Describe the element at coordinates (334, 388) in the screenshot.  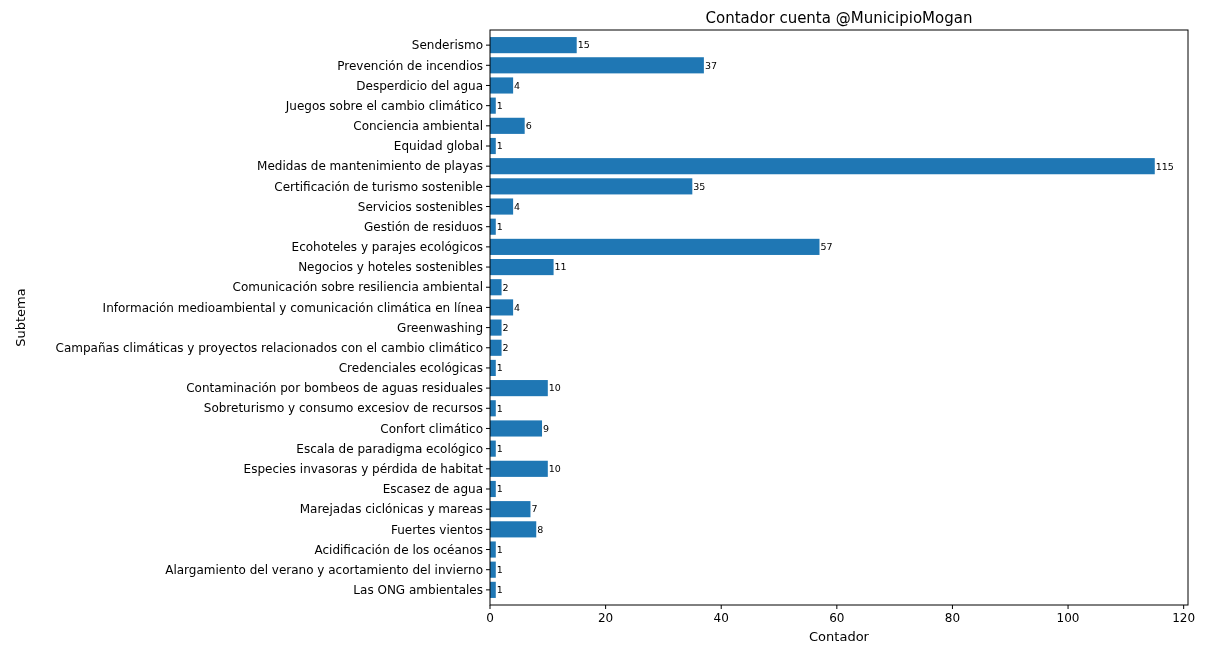
I see `y-tick-label: Contaminación por bombeos de aguas residuales` at that location.